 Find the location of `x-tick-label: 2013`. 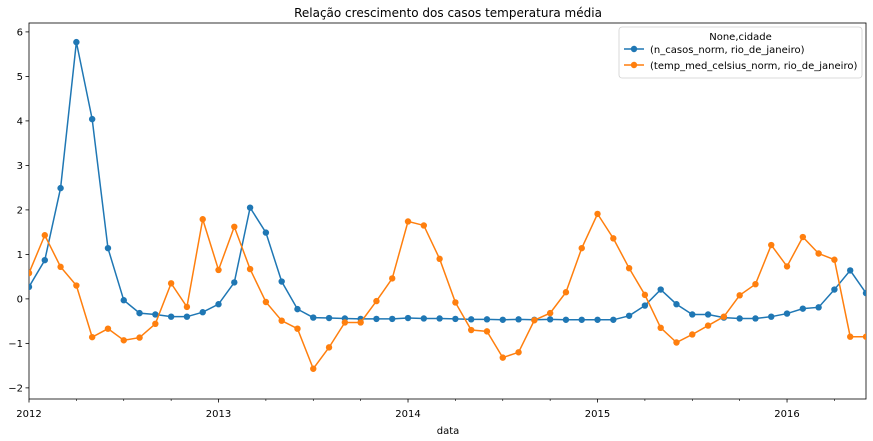

x-tick-label: 2013 is located at coordinates (218, 414).